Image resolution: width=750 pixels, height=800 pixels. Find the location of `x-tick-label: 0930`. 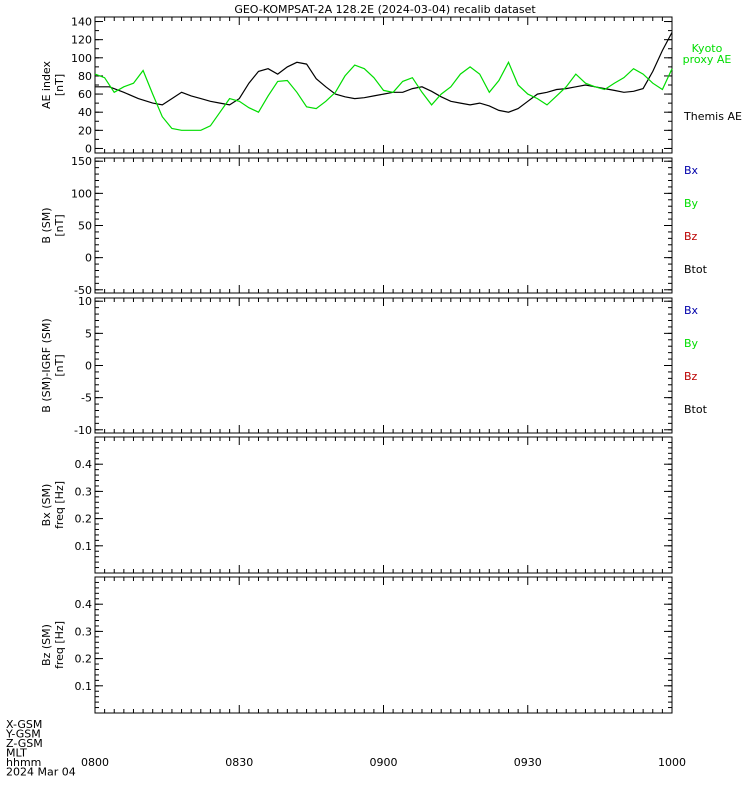

x-tick-label: 0930 is located at coordinates (528, 762).